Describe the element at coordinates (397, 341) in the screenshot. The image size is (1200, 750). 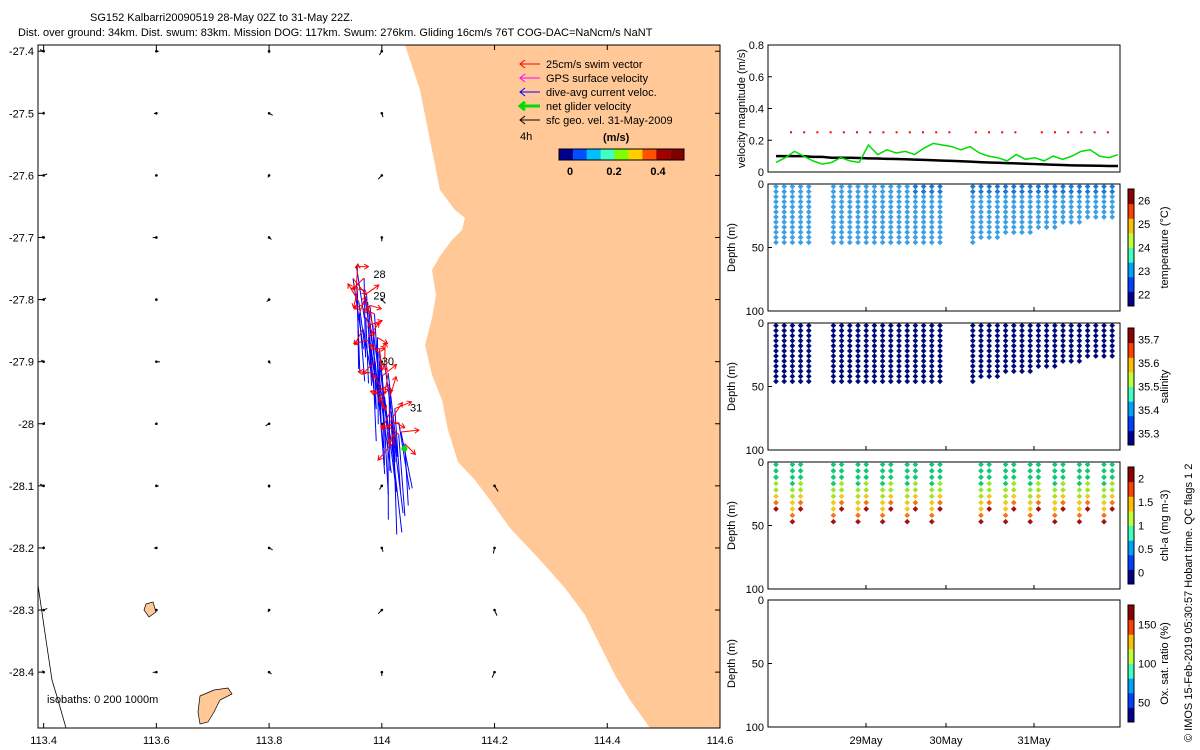
I see `track-day-labels: 28 29 30 31` at that location.